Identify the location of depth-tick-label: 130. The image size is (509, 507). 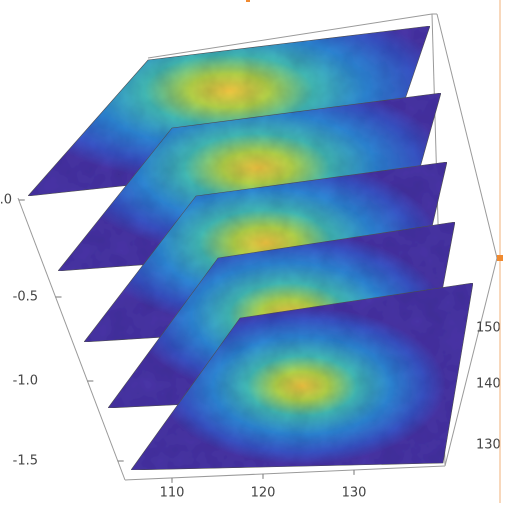
(488, 445).